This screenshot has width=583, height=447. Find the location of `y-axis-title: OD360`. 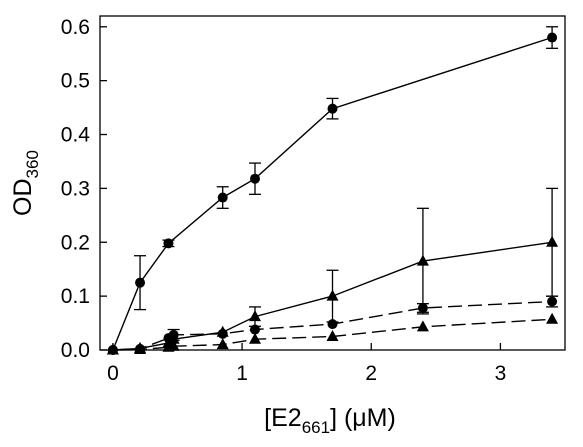

y-axis-title: OD360 is located at coordinates (25, 183).